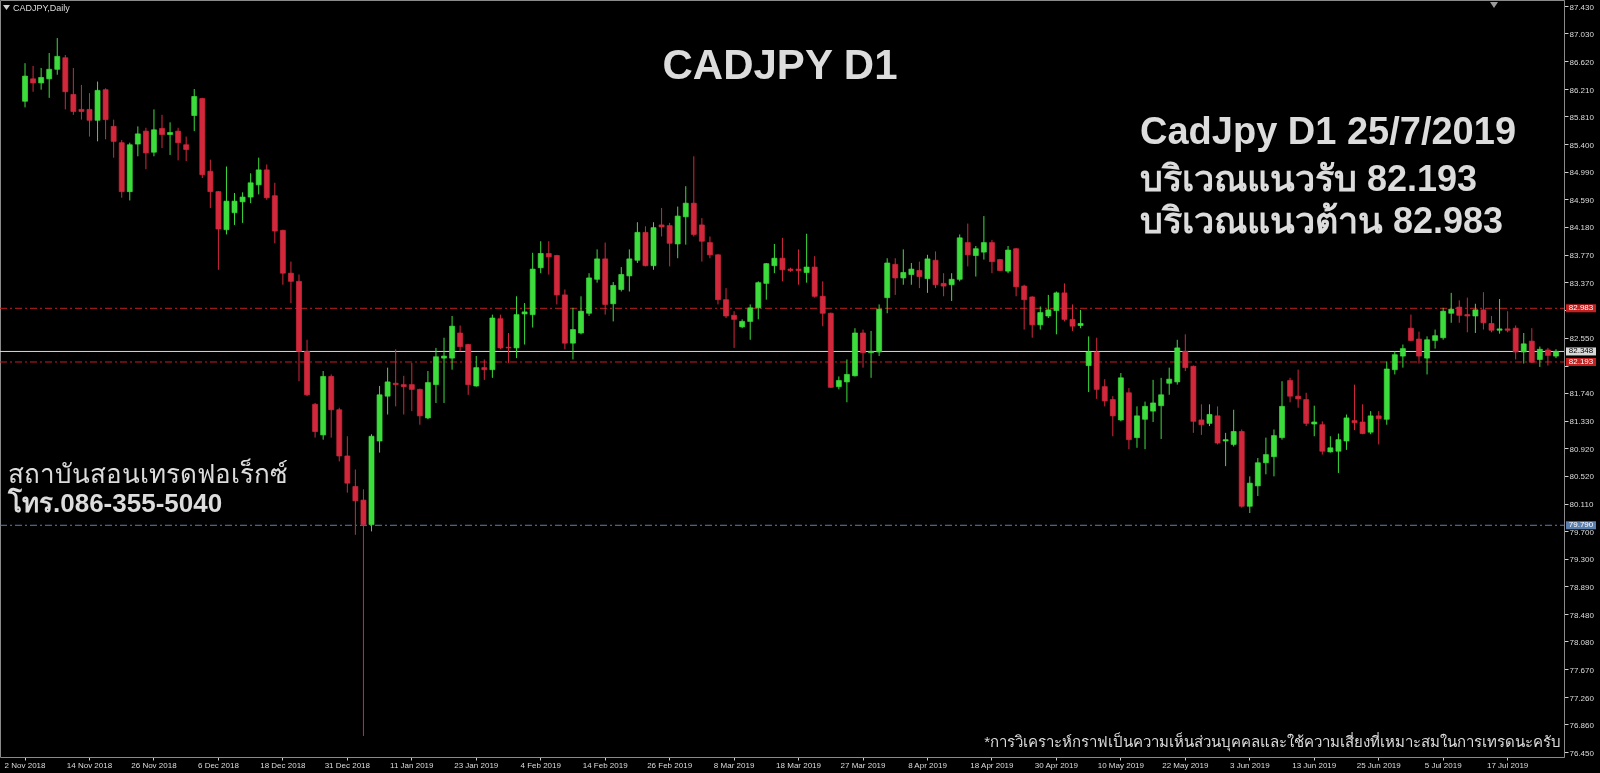 The image size is (1600, 773). Describe the element at coordinates (218, 765) in the screenshot. I see `x-tick-label: 6 Dec 2018` at that location.